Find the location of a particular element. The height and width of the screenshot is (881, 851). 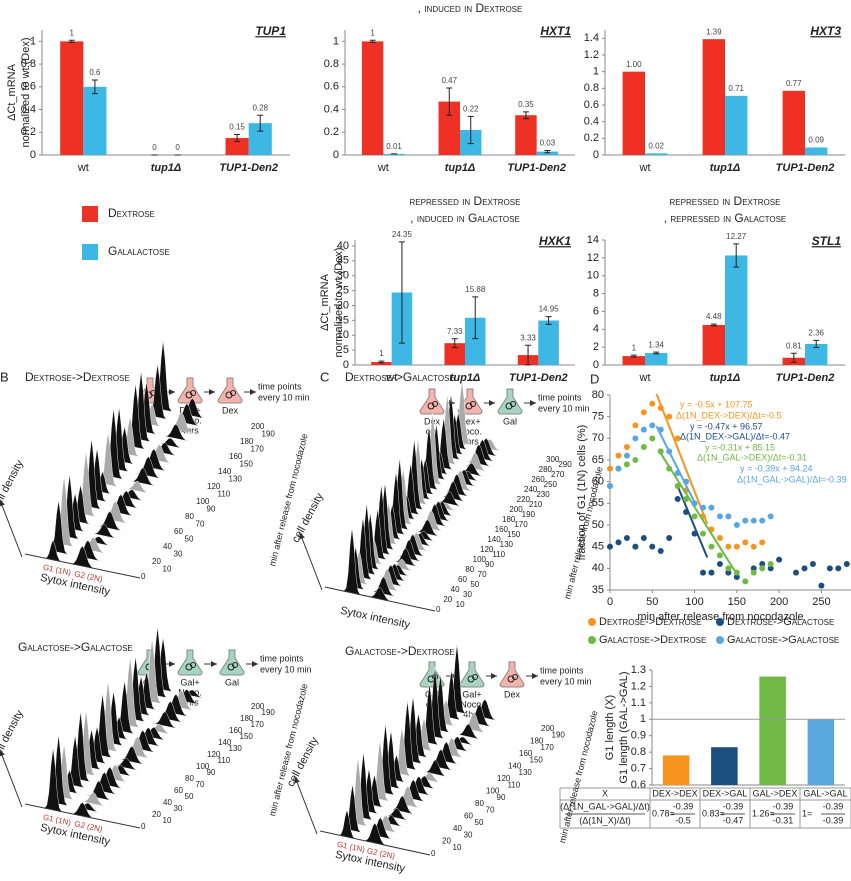

y-tick-label: 20 is located at coordinates (343, 305).